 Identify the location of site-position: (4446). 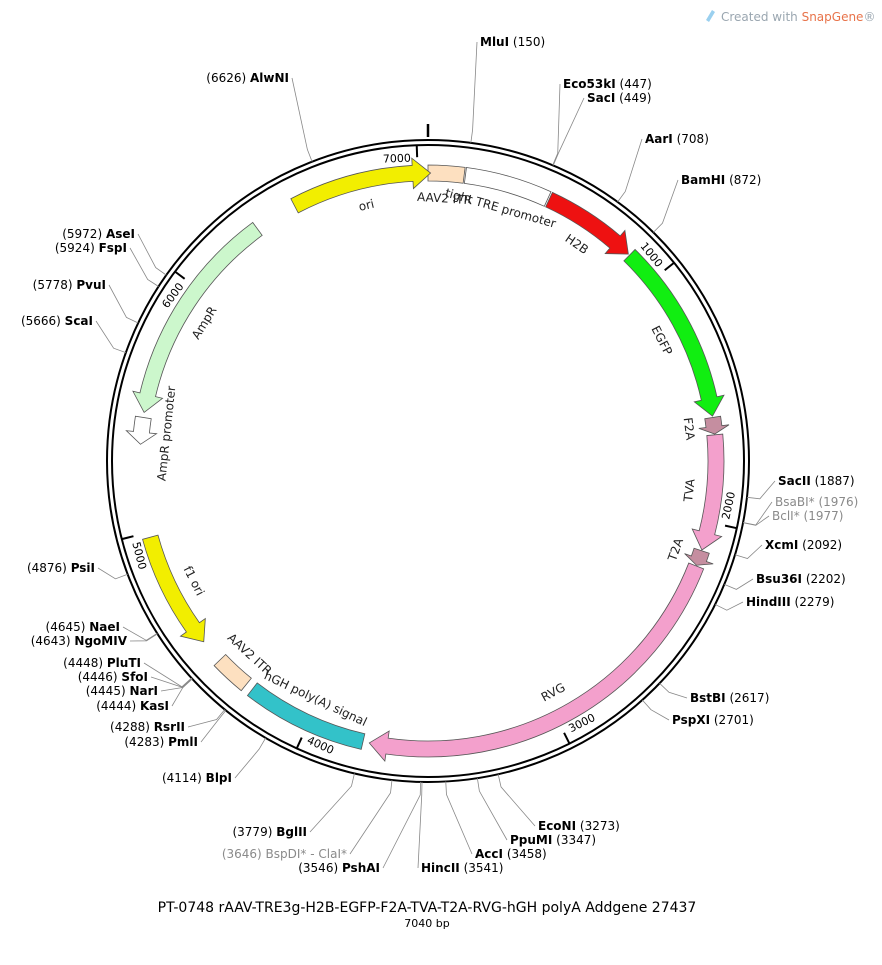
(98, 677).